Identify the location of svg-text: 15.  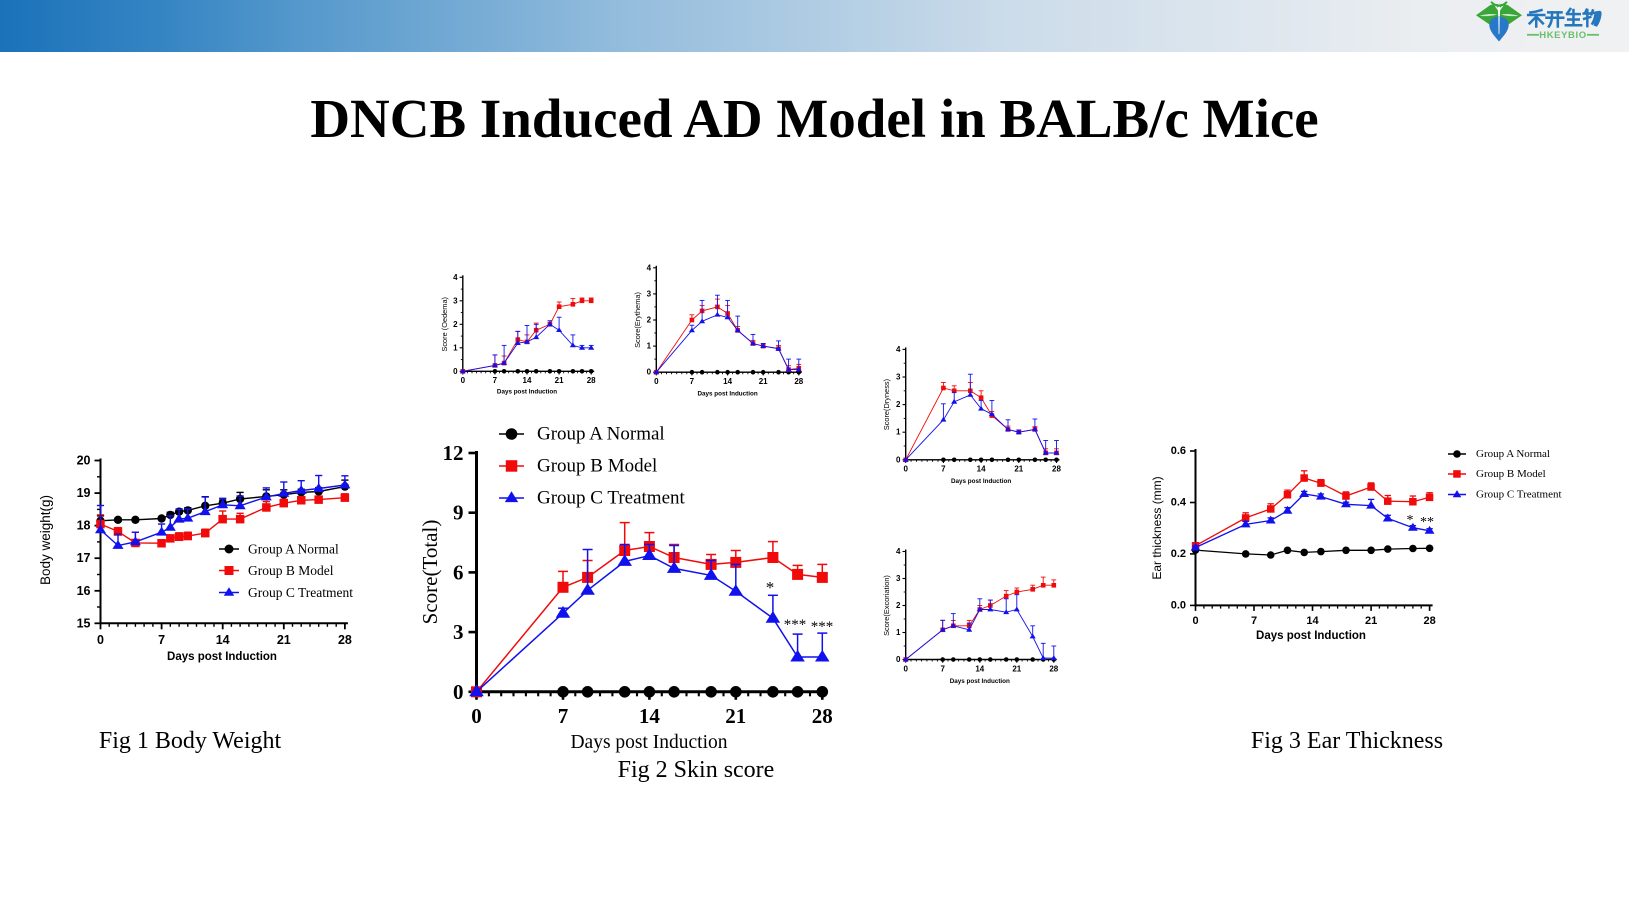
(84, 623).